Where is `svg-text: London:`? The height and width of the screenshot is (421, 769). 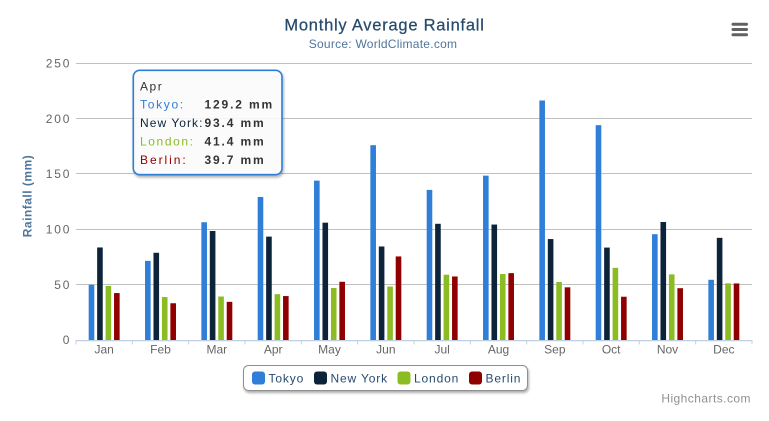 svg-text: London: is located at coordinates (167, 142).